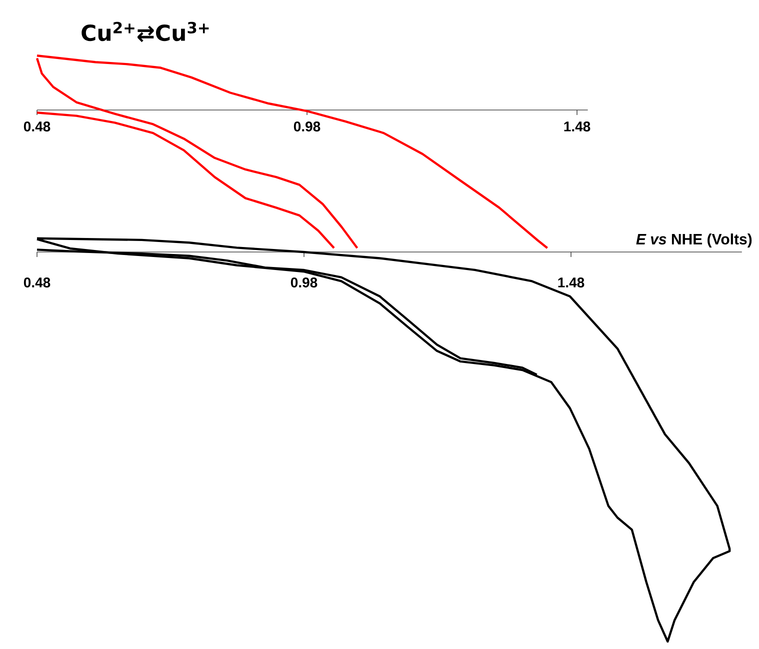 The height and width of the screenshot is (649, 759). I want to click on x-axis-title: E vs NHE (Volts), so click(694, 240).